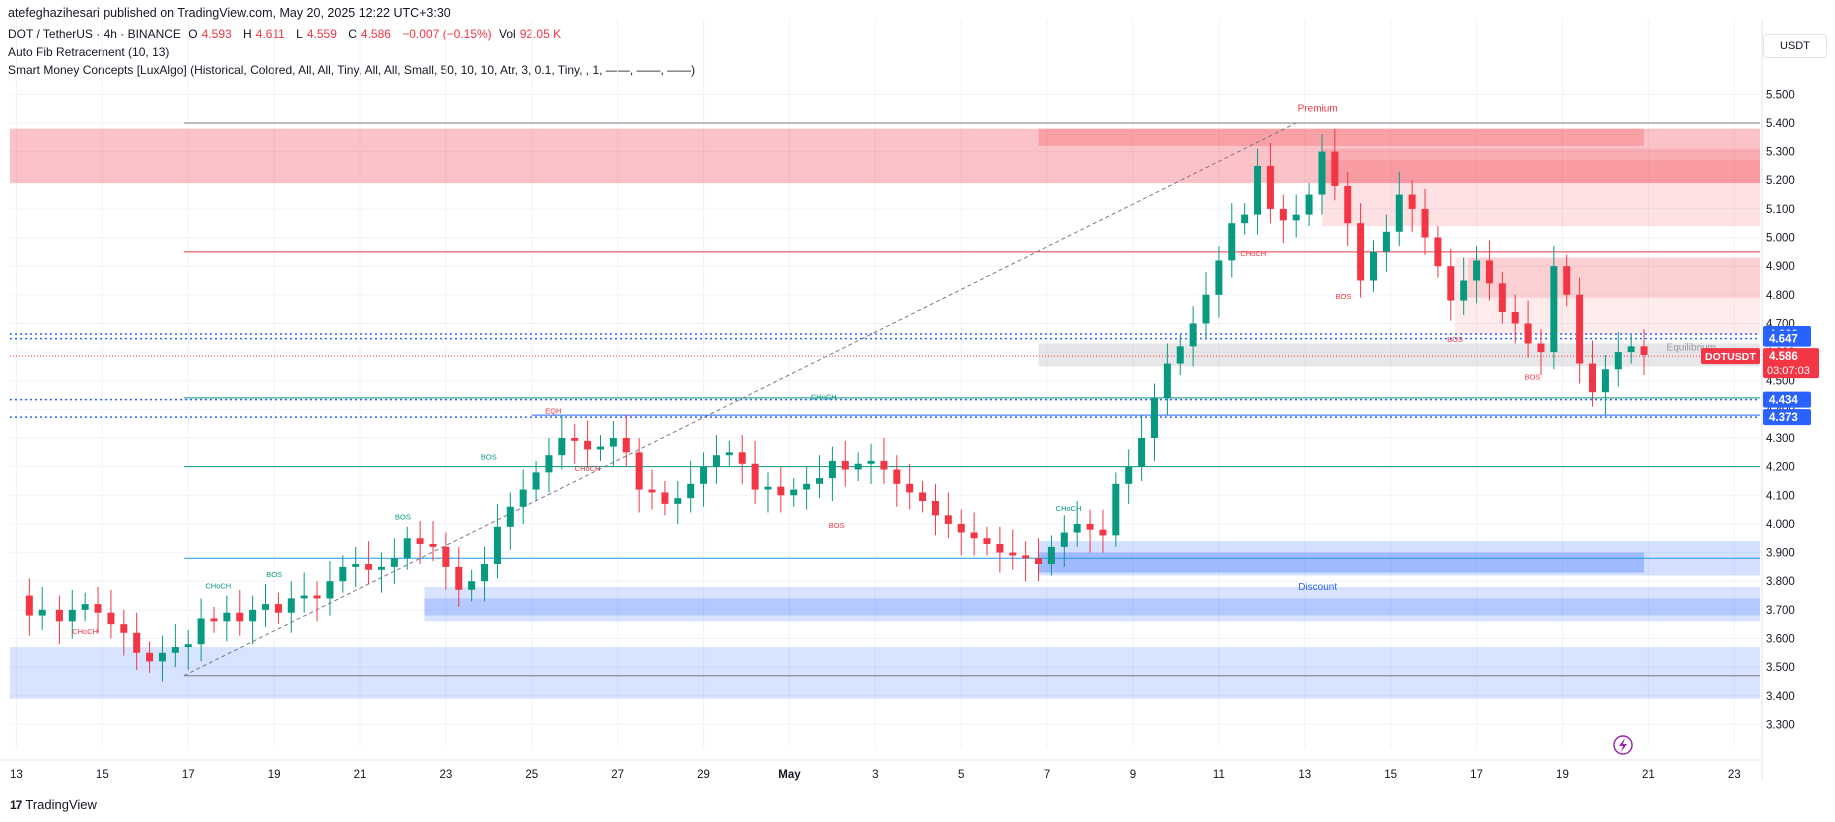 The image size is (1835, 822). What do you see at coordinates (1780, 496) in the screenshot?
I see `y-tick-label: 4.100` at bounding box center [1780, 496].